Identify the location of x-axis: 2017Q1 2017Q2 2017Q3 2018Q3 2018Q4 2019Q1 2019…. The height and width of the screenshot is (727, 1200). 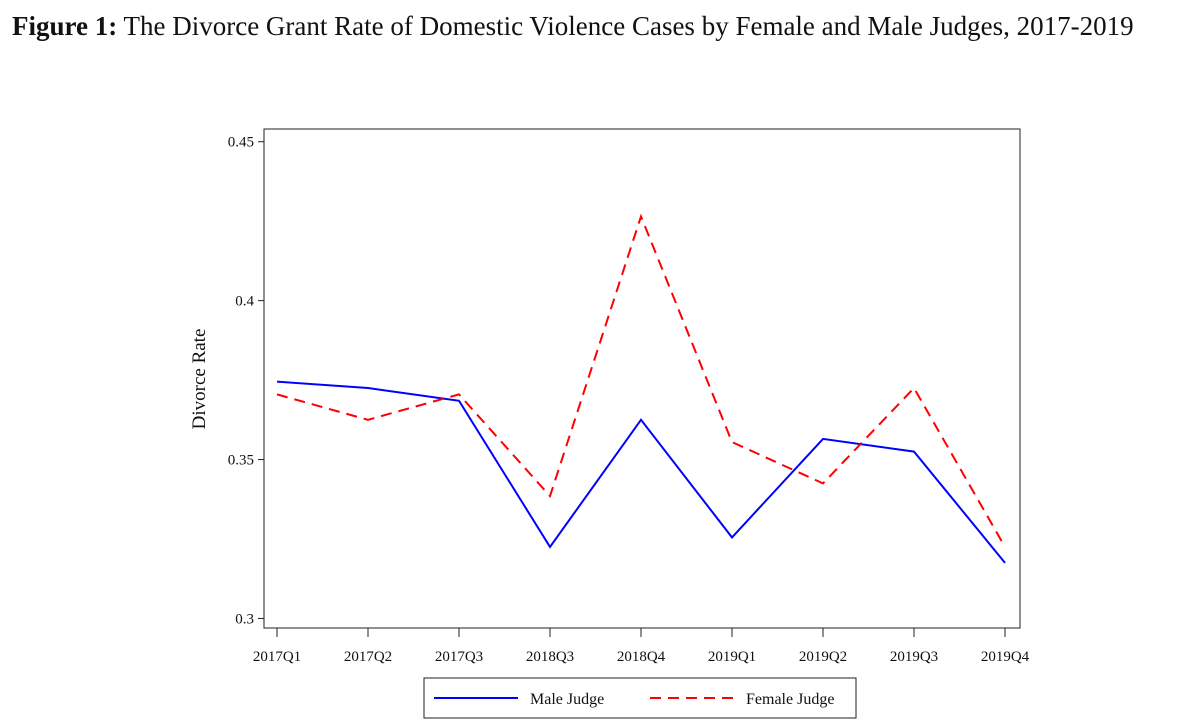
(641, 646).